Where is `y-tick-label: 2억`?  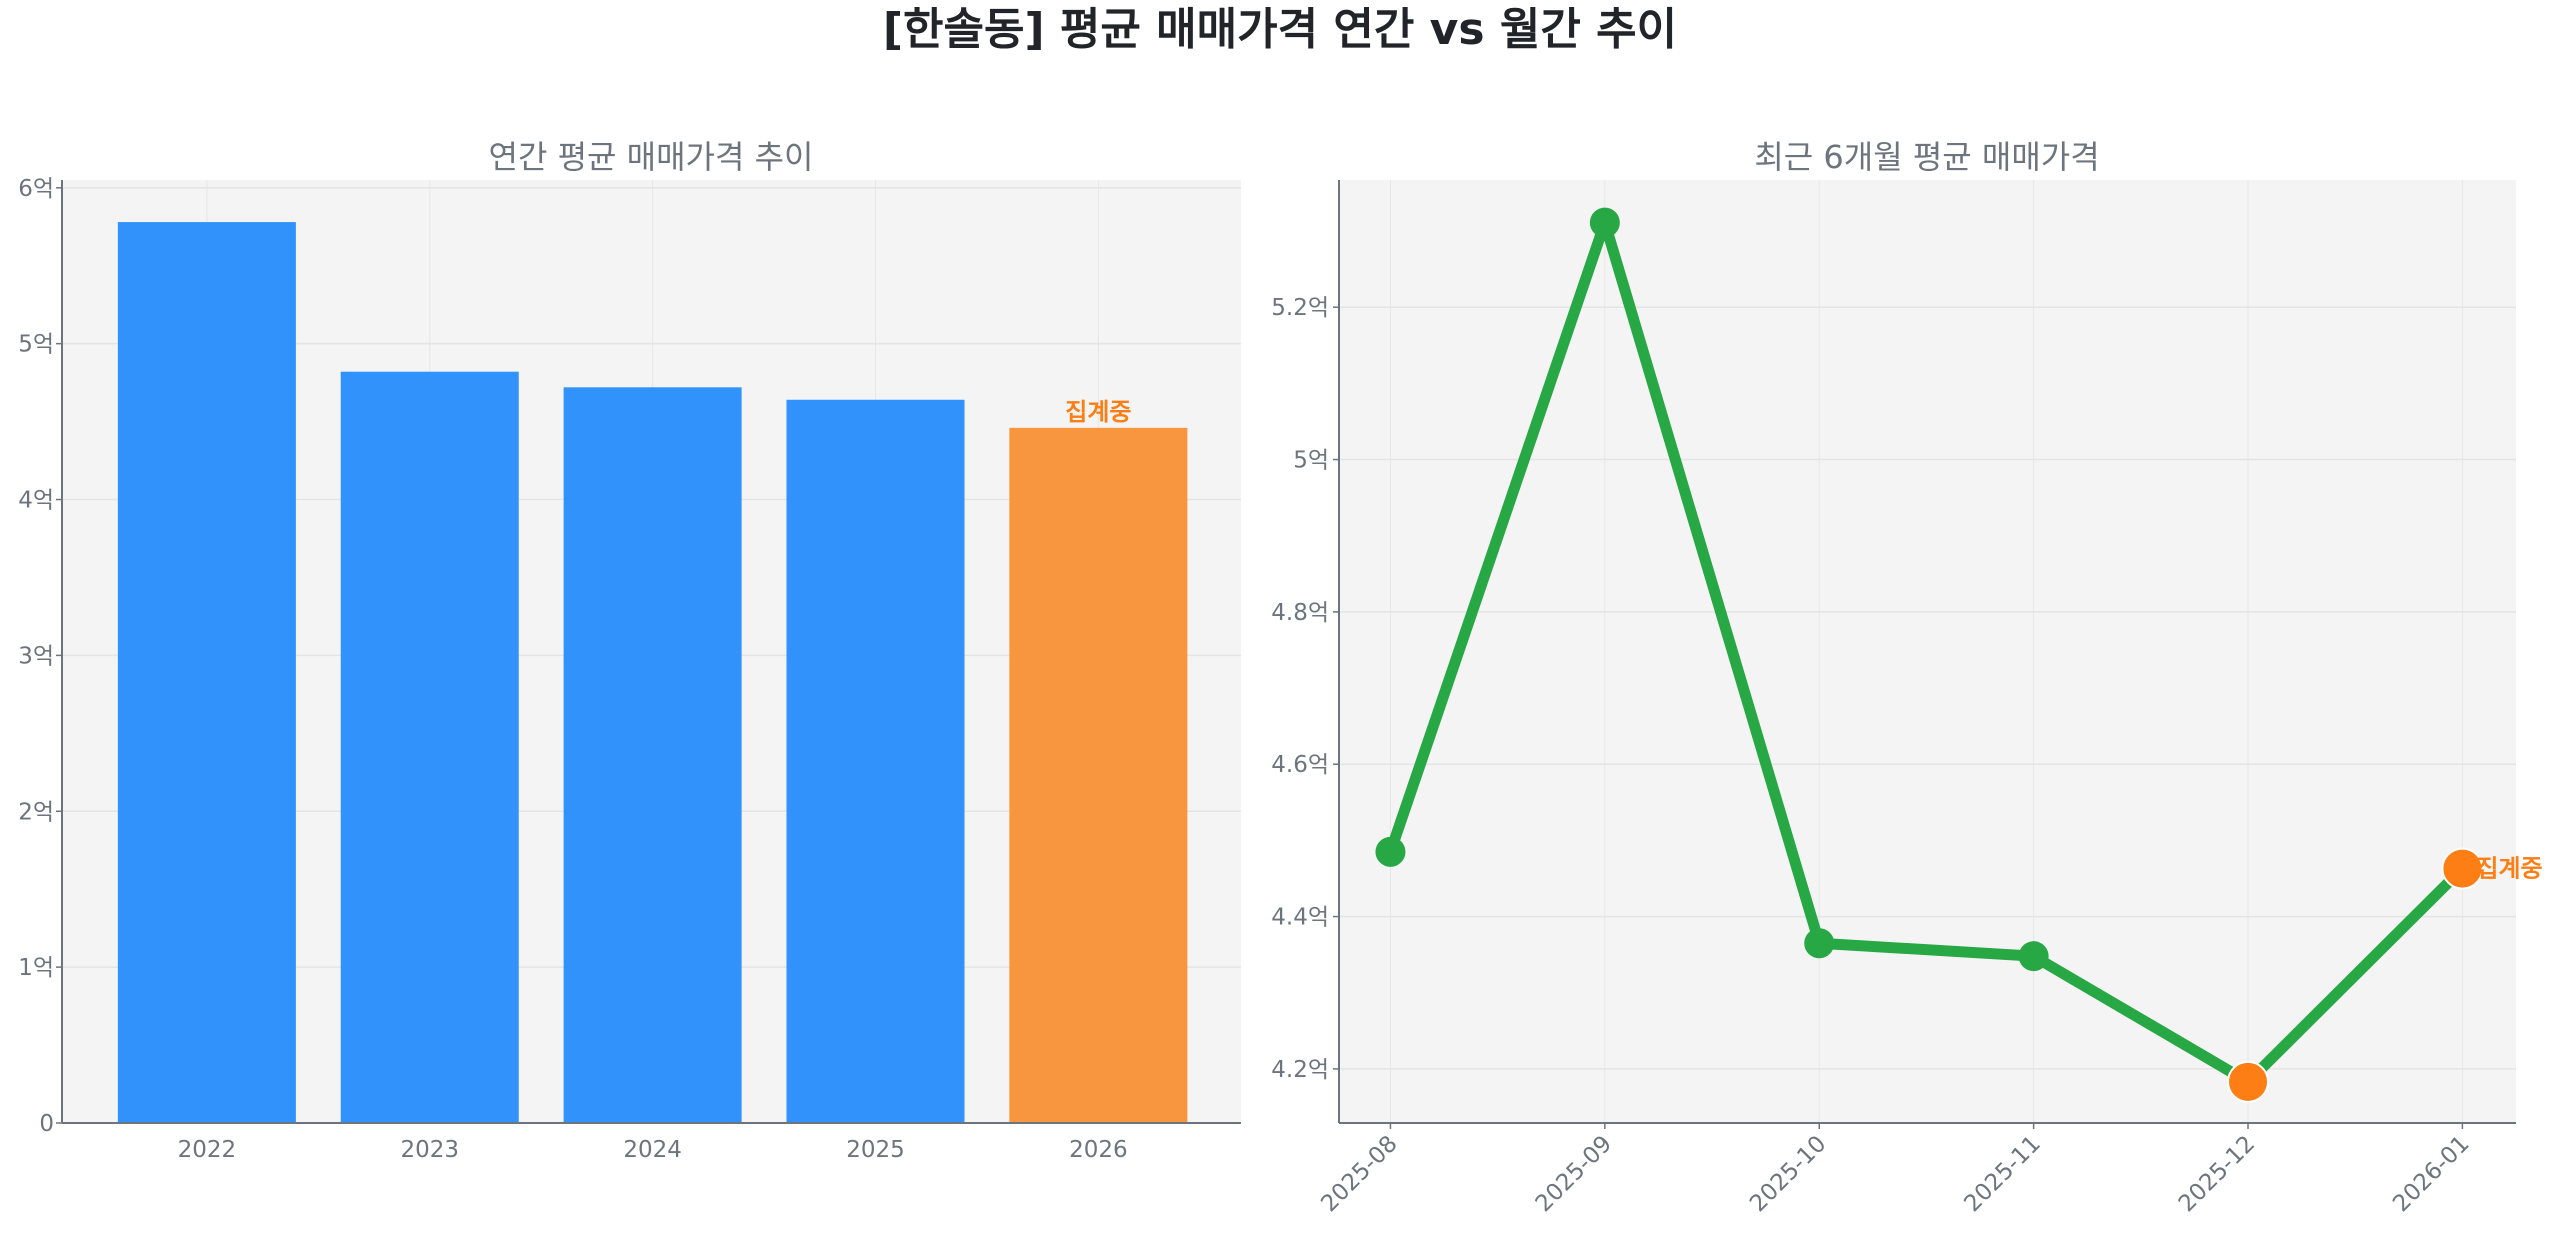 y-tick-label: 2억 is located at coordinates (36, 812).